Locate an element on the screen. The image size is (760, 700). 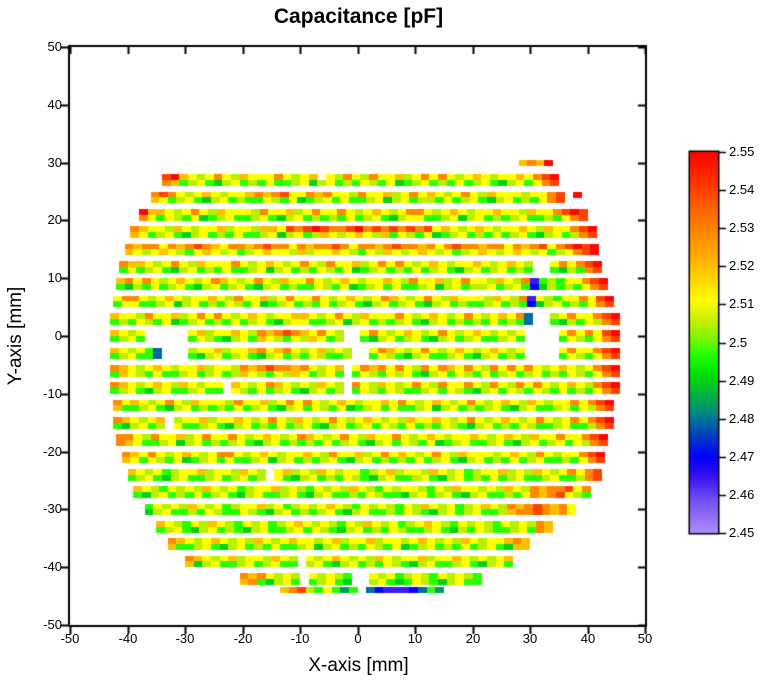
colorbar-tick-label: 2.5 is located at coordinates (738, 342).